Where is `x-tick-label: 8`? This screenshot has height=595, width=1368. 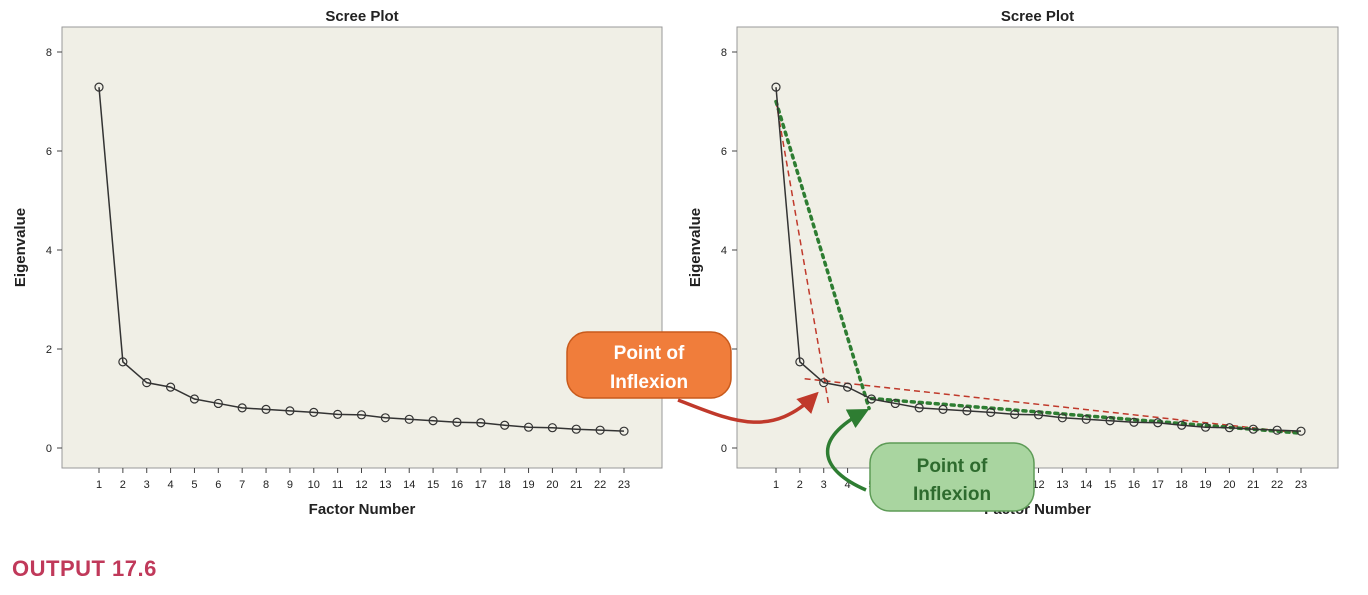
x-tick-label: 8 is located at coordinates (266, 485).